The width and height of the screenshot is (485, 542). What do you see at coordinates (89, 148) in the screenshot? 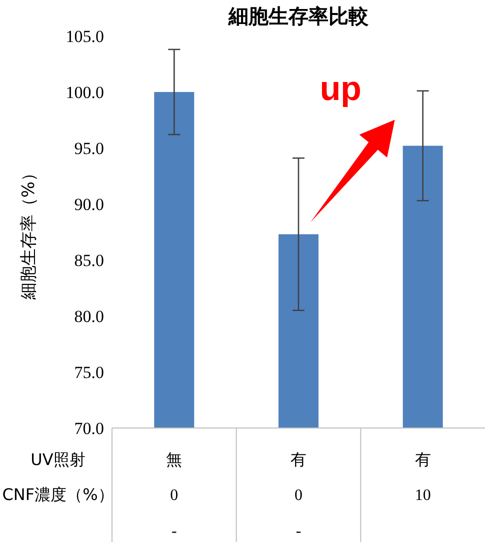
I see `y-tick-label: 95.0` at bounding box center [89, 148].